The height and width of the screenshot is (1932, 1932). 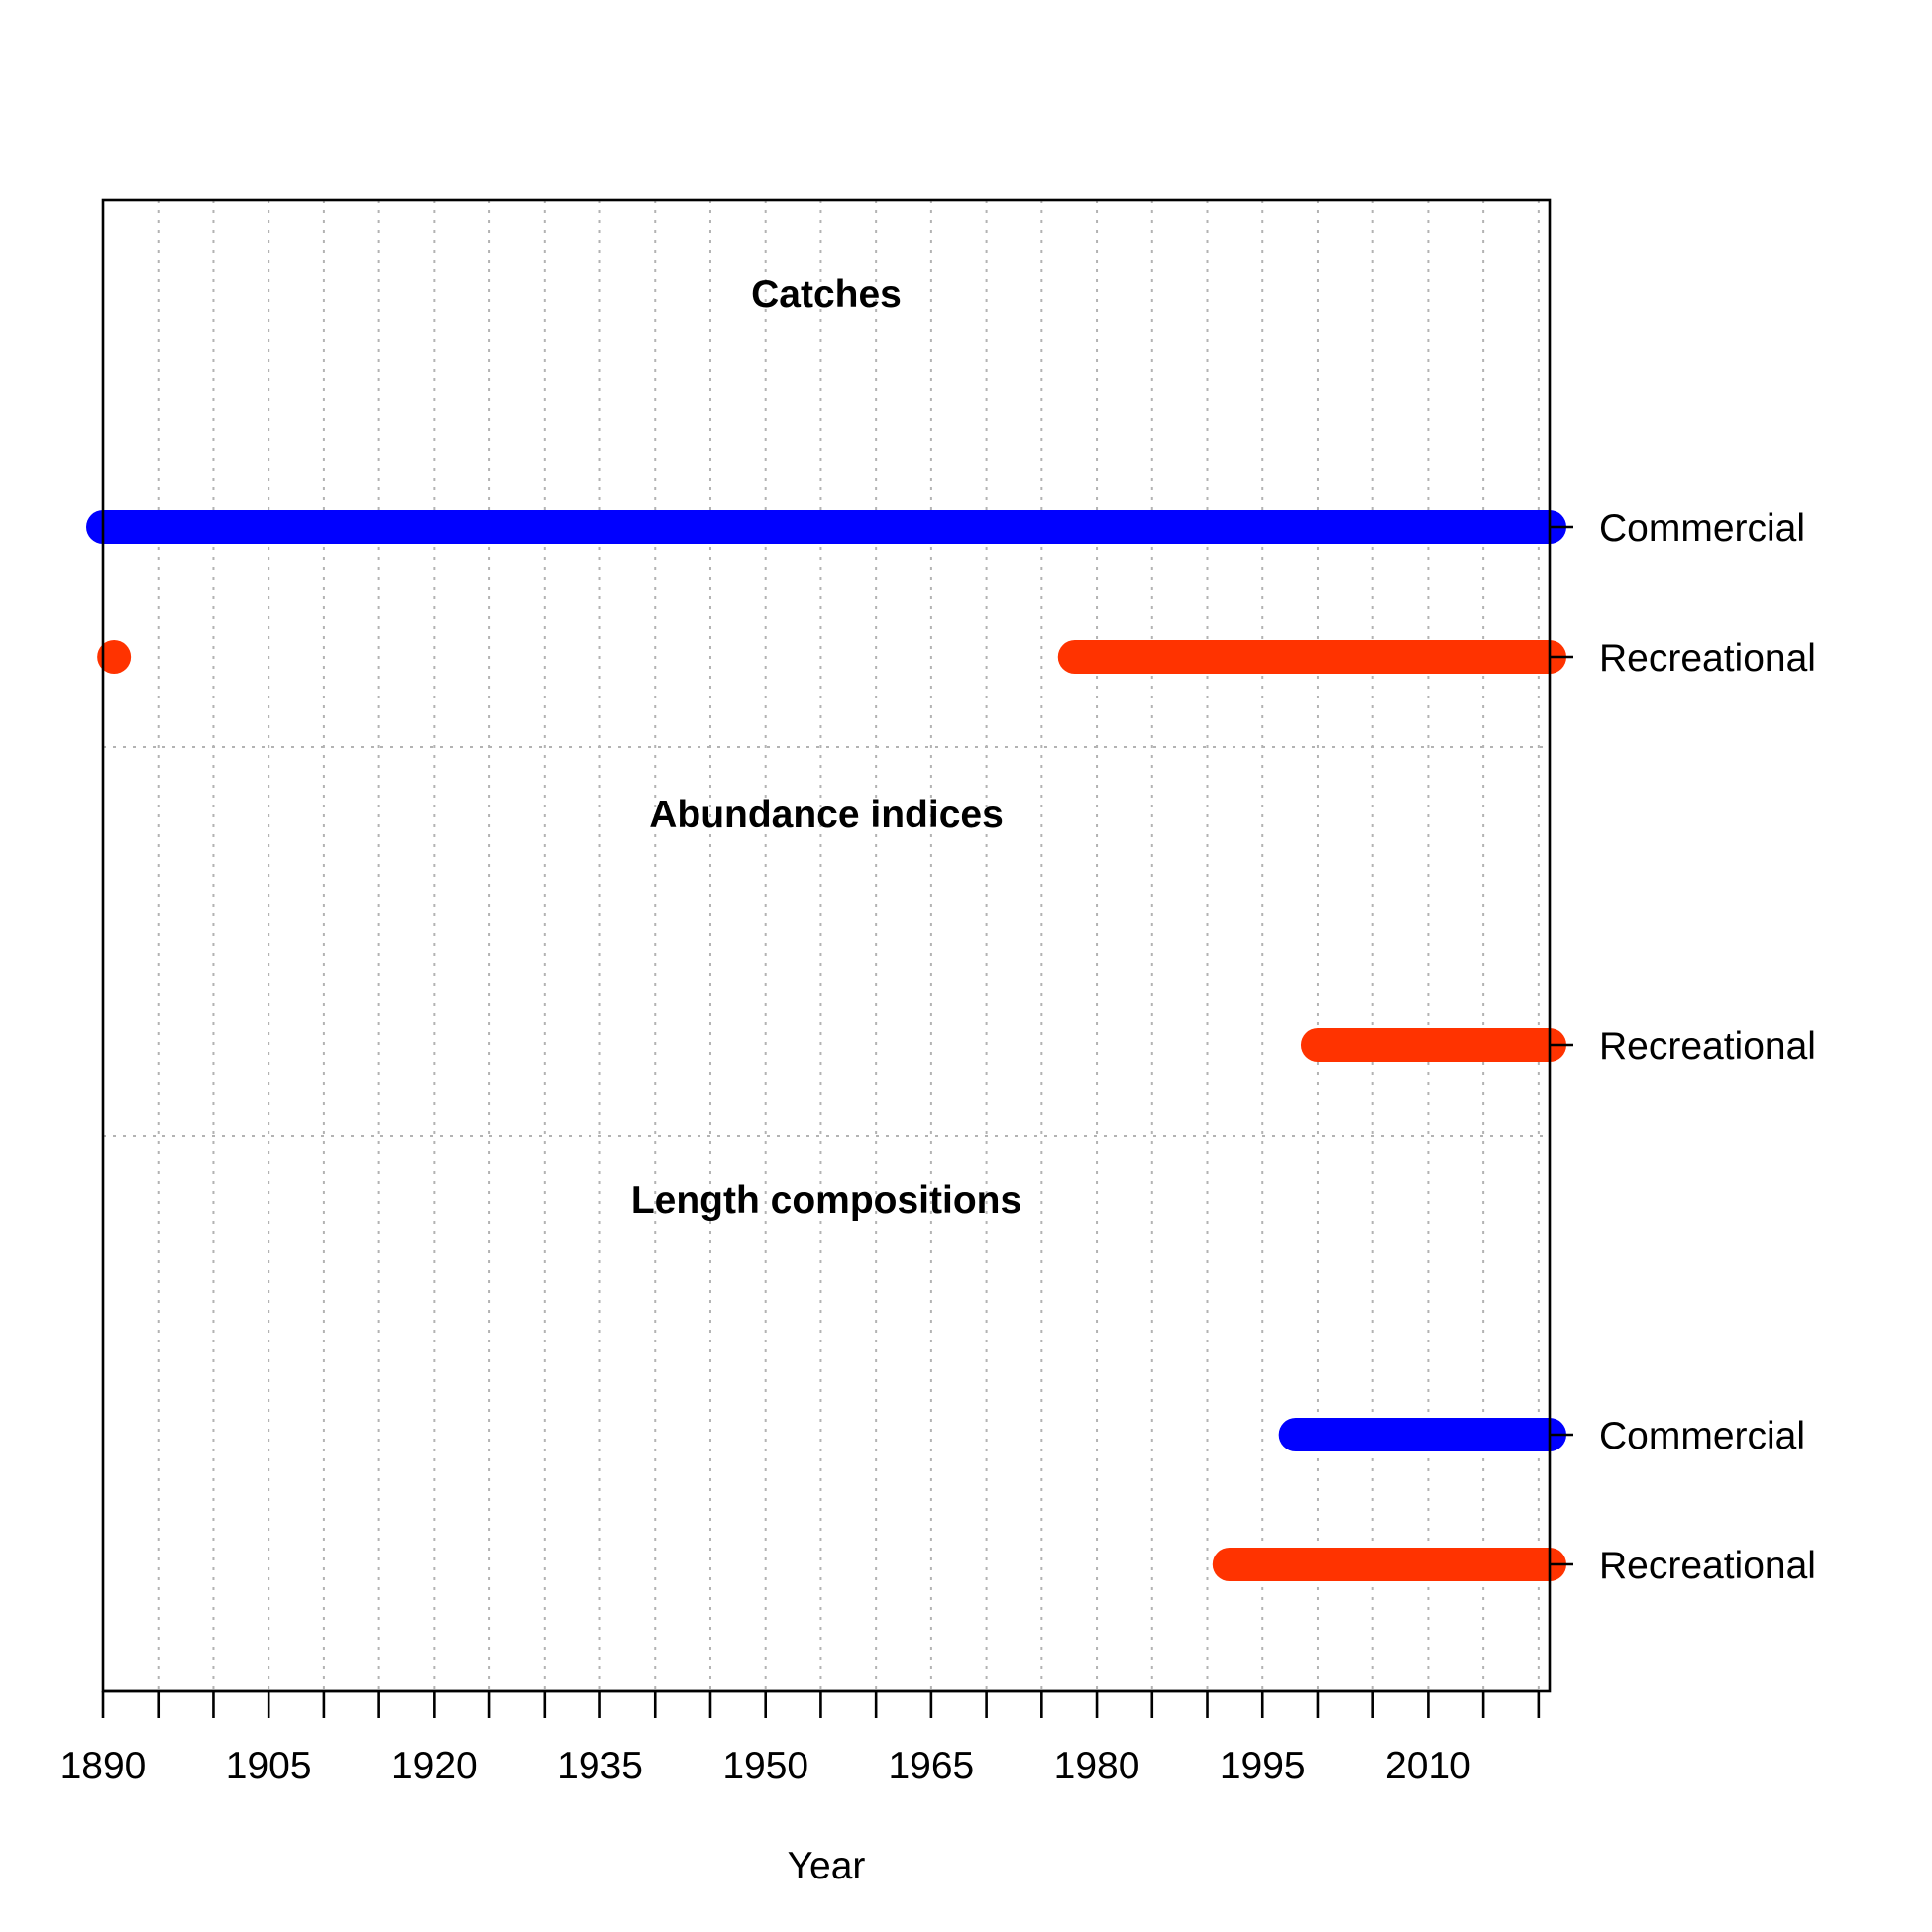 What do you see at coordinates (827, 815) in the screenshot?
I see `section-title: Abundance indices` at bounding box center [827, 815].